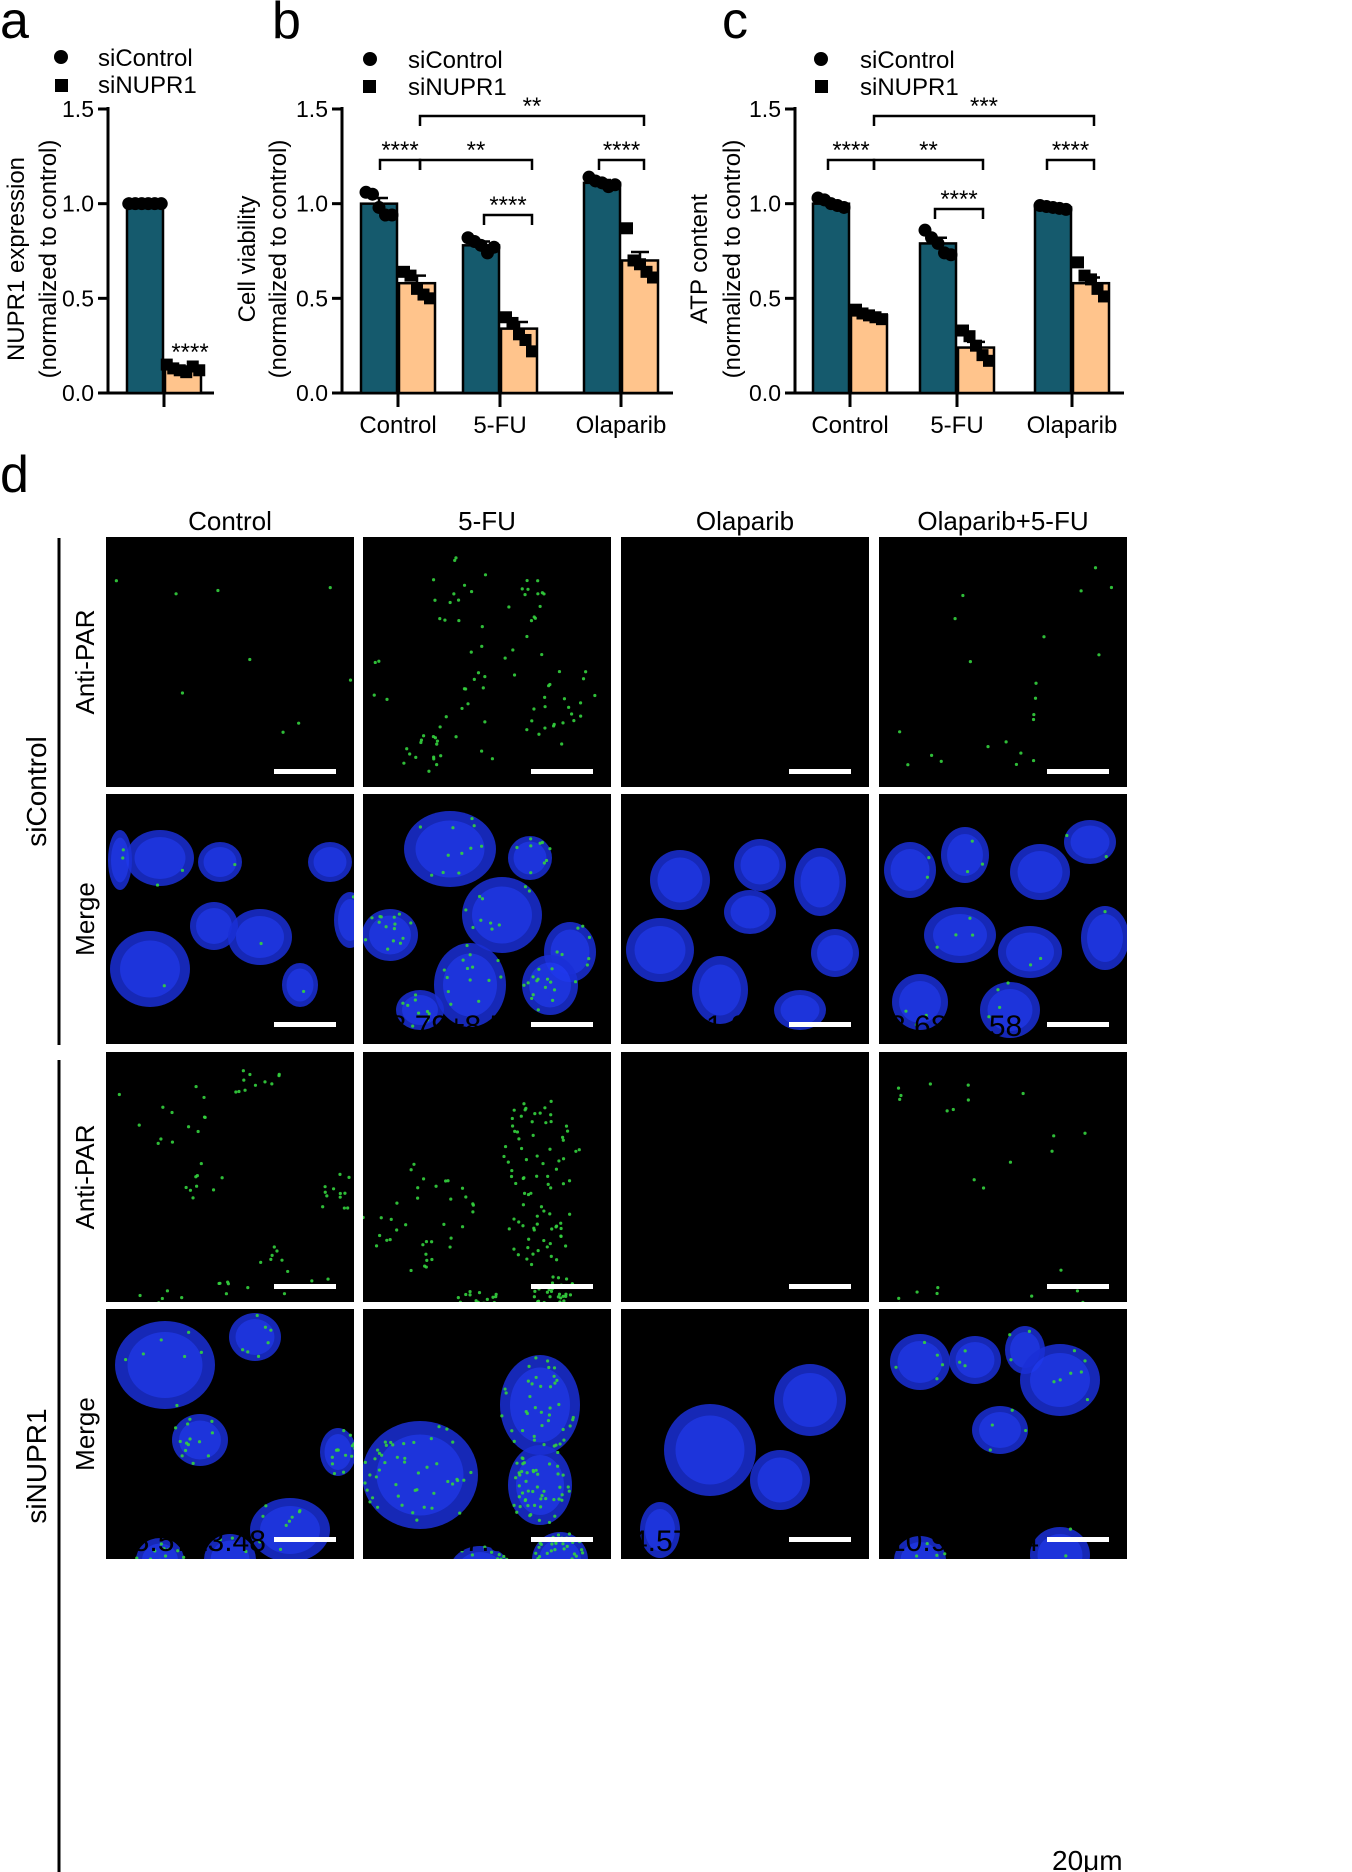  Describe the element at coordinates (1072, 425) in the screenshot. I see `x-tick-label: Olaparib` at that location.